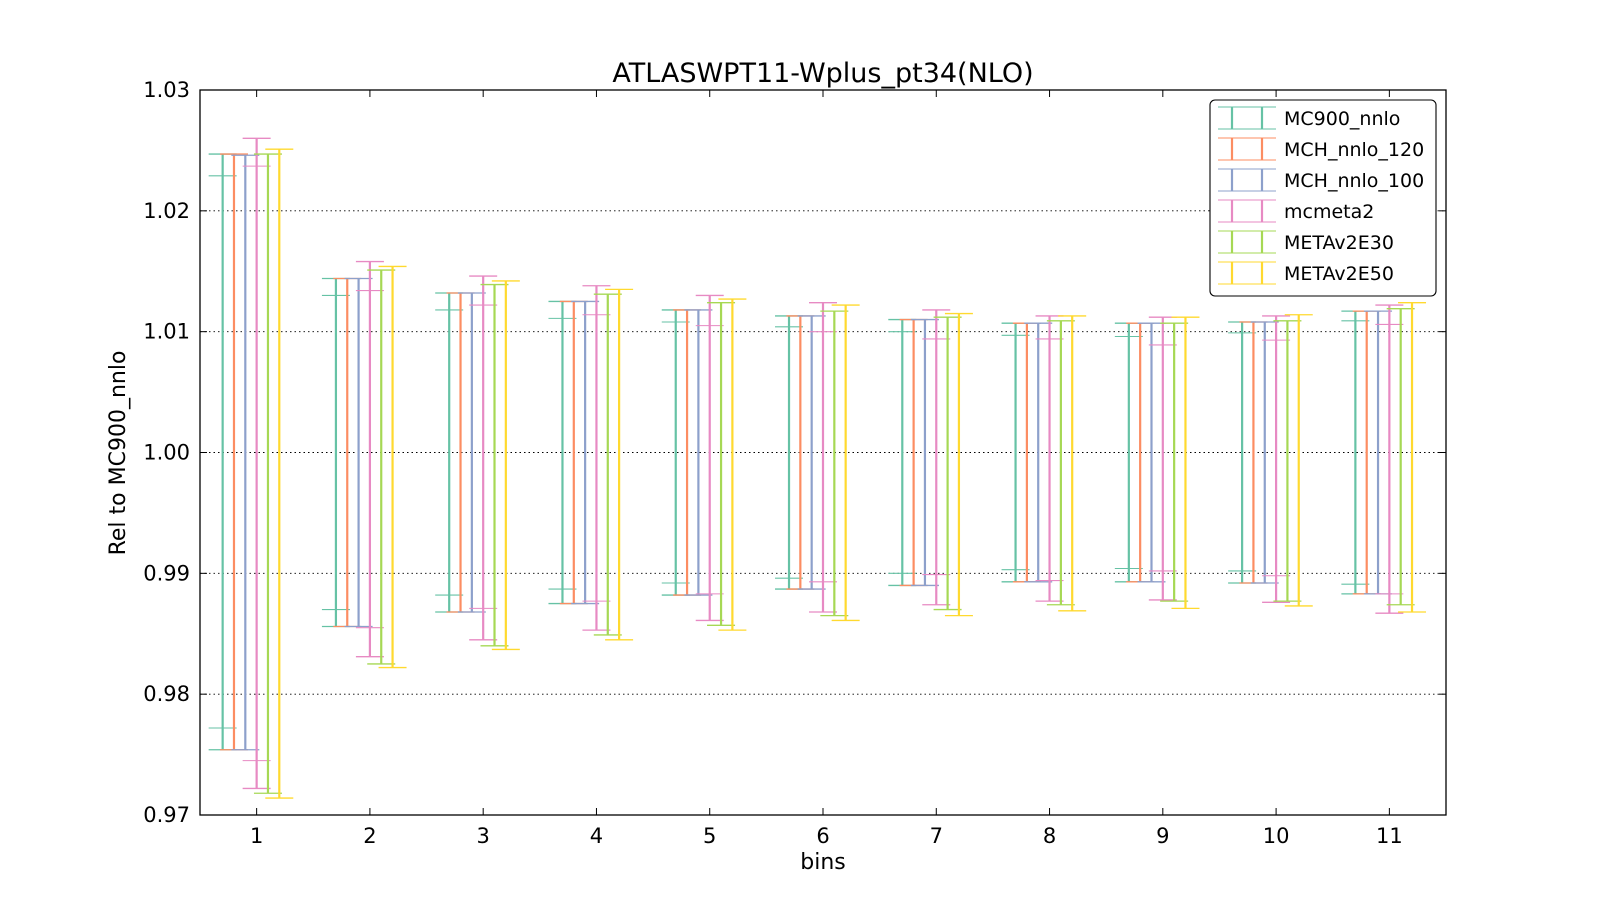 The width and height of the screenshot is (1600, 900). I want to click on legend-item: mcmeta2, so click(1296, 211).